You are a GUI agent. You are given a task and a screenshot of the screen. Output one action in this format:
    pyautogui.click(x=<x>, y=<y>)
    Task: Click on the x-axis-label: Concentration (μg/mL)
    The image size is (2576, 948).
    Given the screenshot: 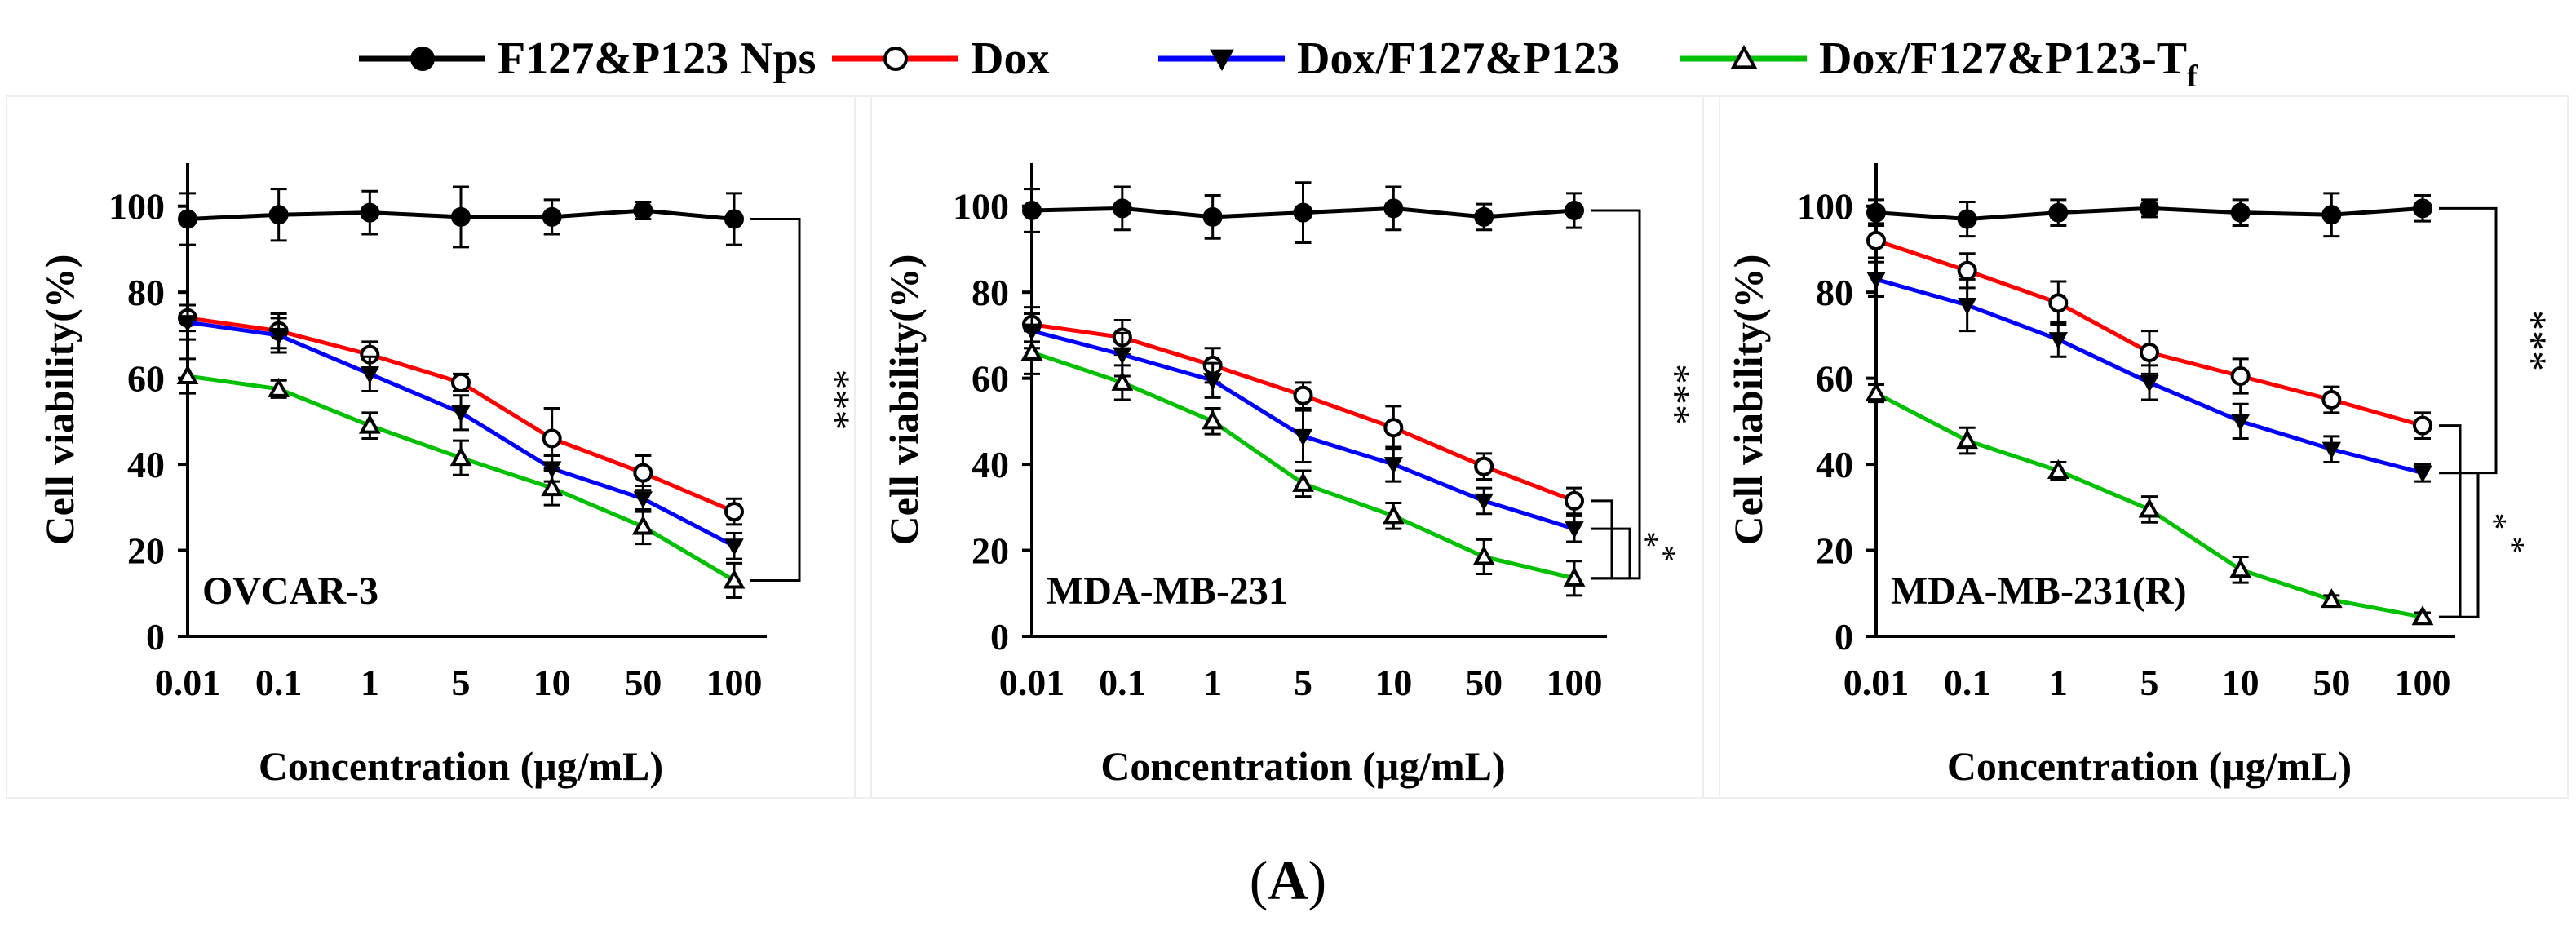 What is the action you would take?
    pyautogui.click(x=1302, y=766)
    